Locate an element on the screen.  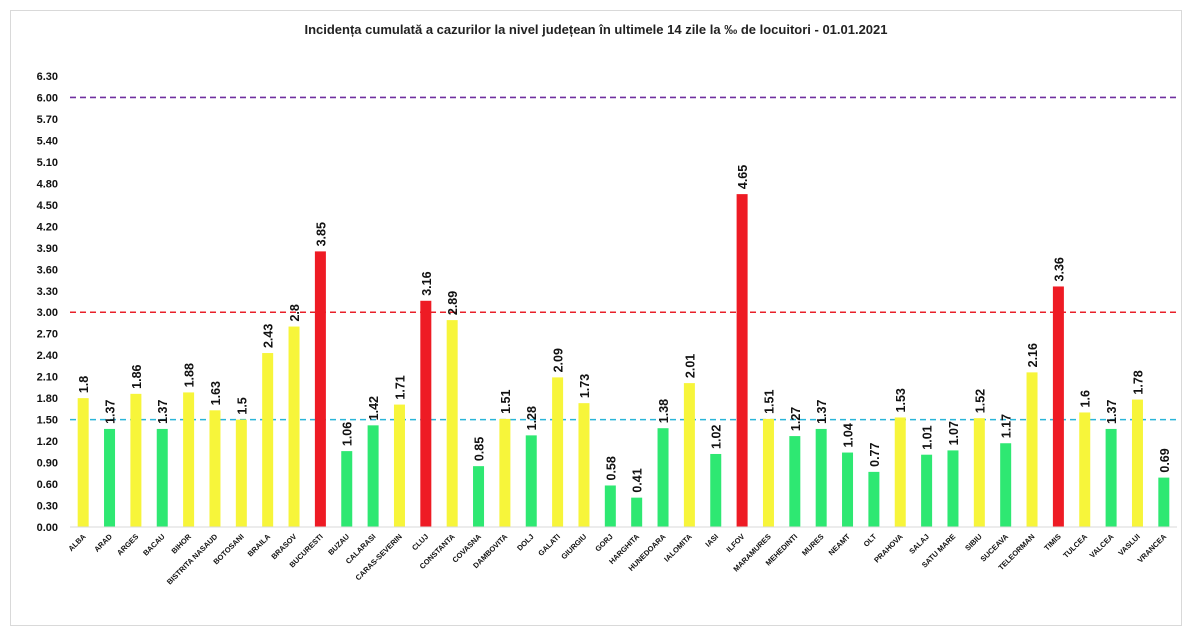
data-label: 1.07 is located at coordinates (954, 433).